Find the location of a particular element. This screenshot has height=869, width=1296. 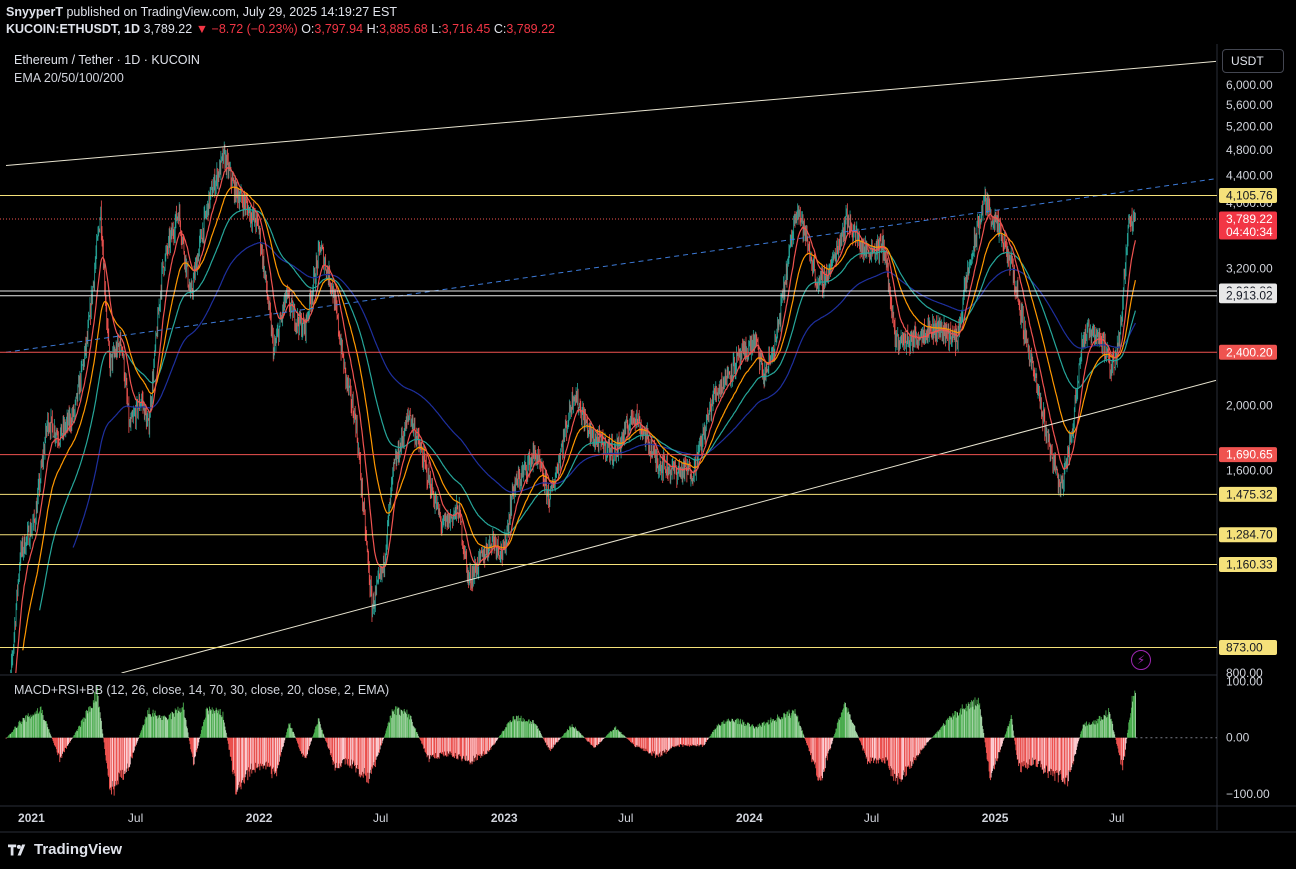

publisher-name: SnyyperT is located at coordinates (34, 12).